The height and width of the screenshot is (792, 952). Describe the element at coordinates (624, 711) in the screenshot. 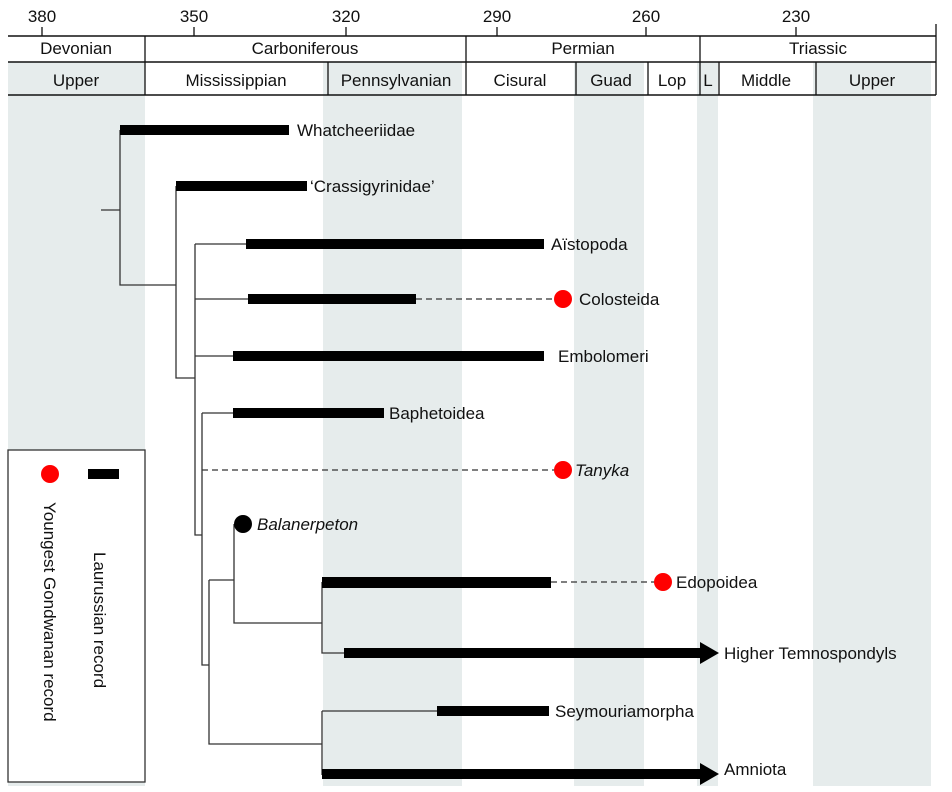

I see `label-seymouriamorpha: Seymouriamorpha` at that location.